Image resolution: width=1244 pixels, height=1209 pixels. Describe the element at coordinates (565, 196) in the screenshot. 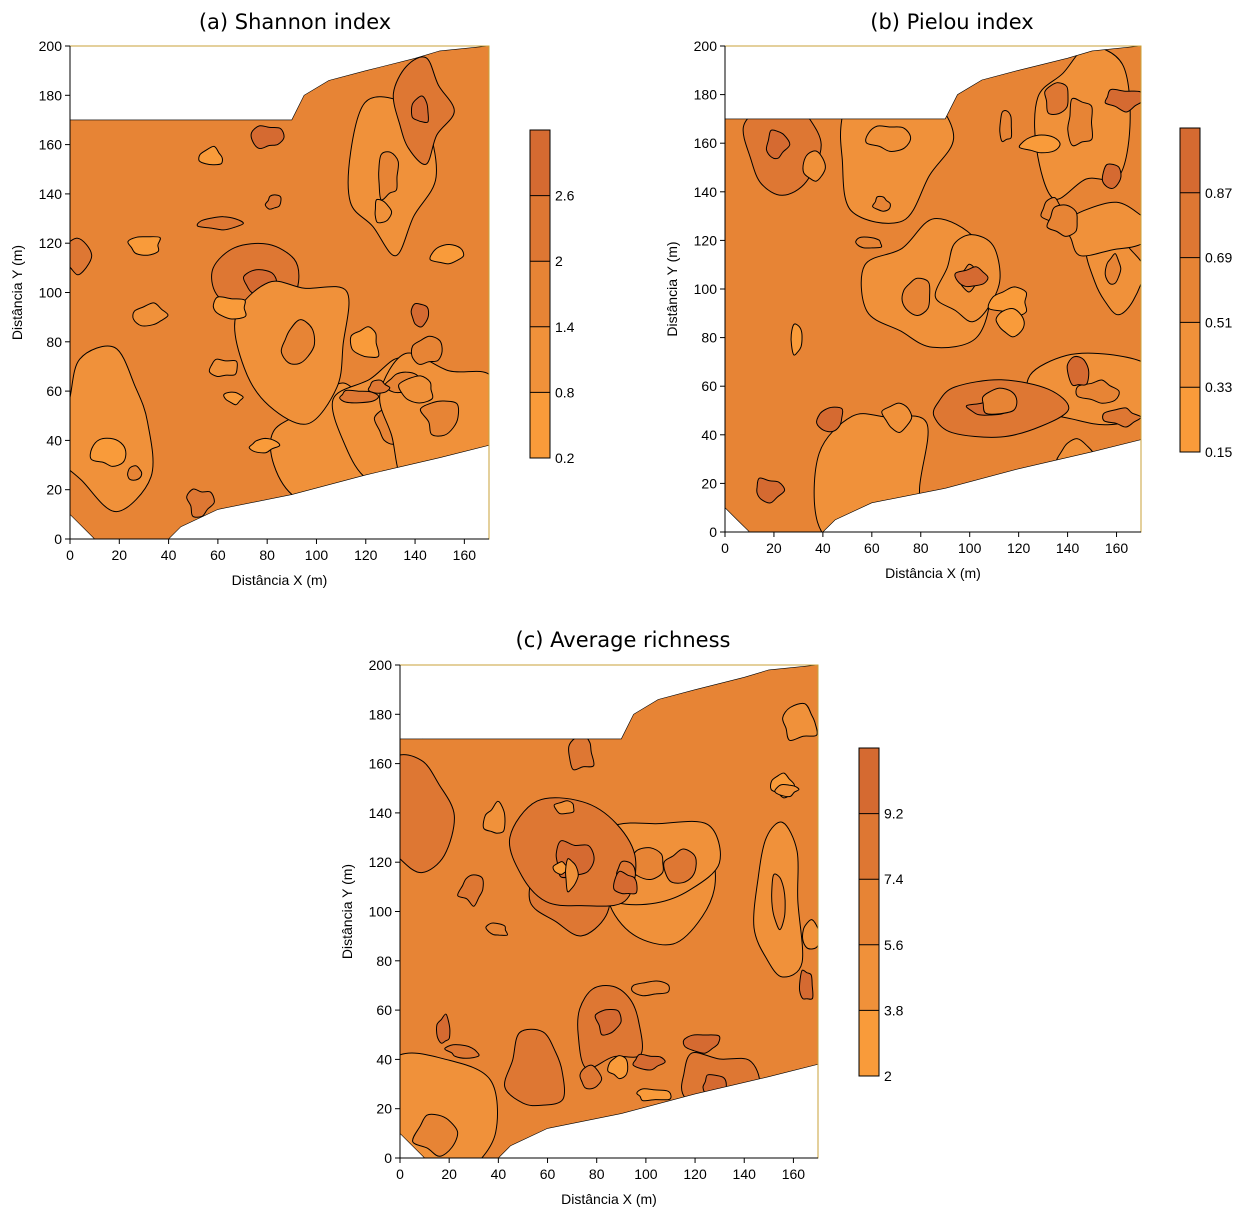

I see `colorbar-tick-label: 2.6` at that location.